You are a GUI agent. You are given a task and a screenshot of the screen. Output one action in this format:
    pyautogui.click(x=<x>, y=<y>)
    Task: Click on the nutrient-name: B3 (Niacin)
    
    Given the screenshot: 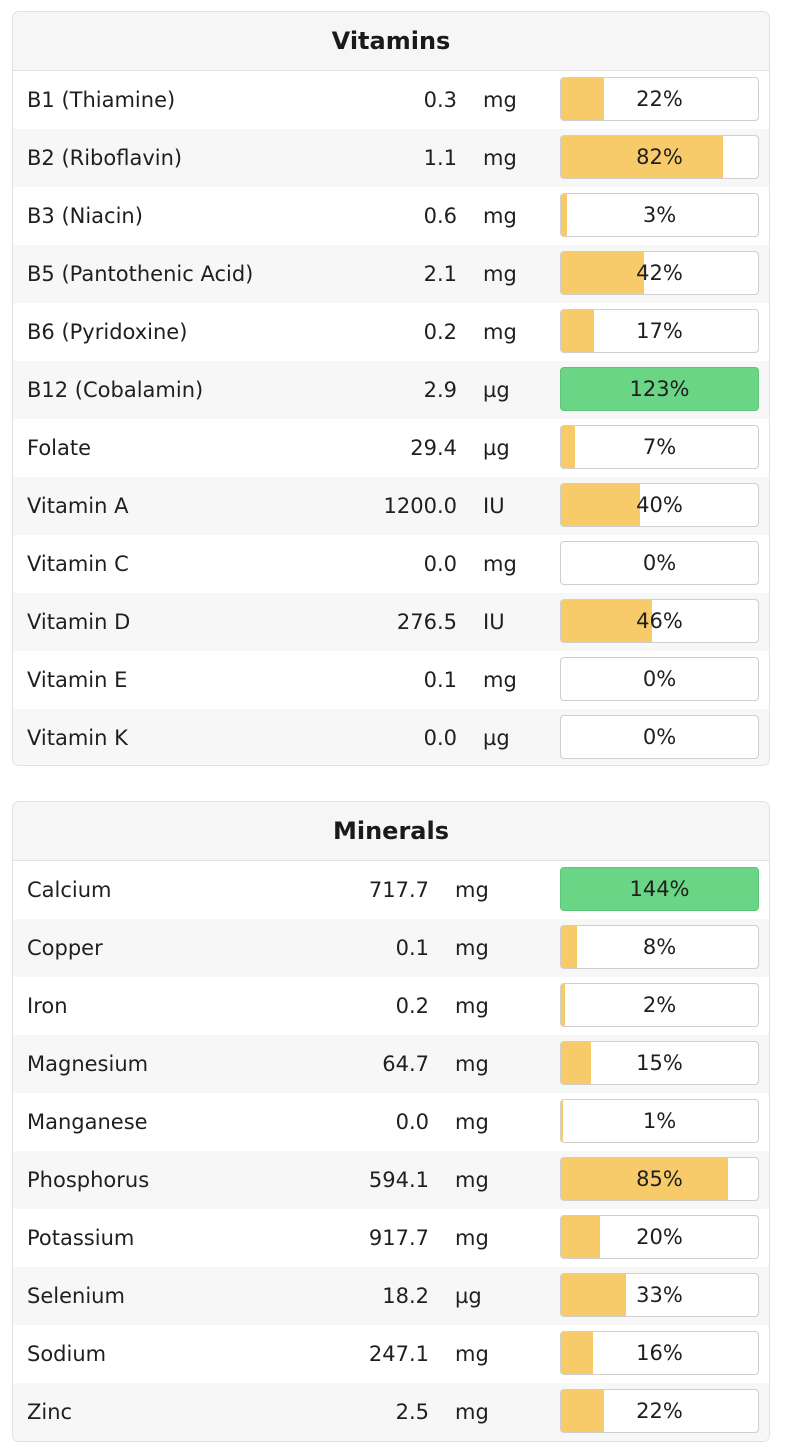 What is the action you would take?
    pyautogui.click(x=85, y=216)
    